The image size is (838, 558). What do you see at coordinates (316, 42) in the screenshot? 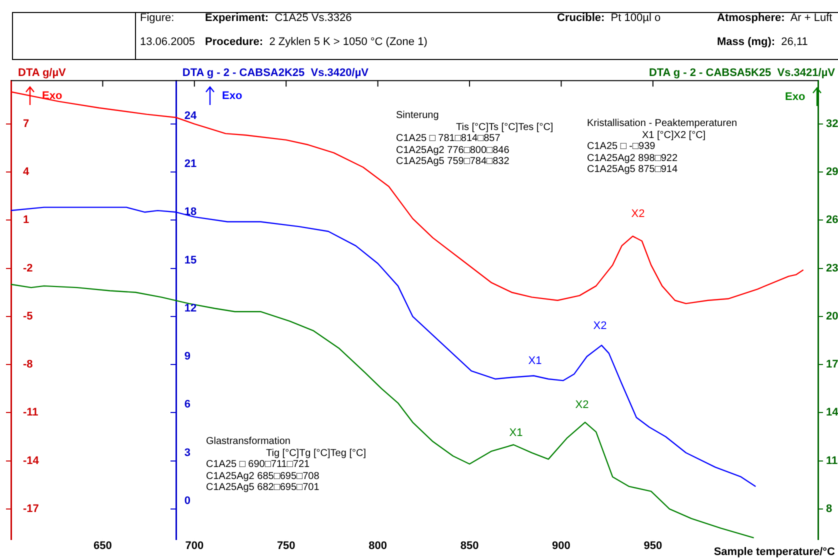
I see `text: Procedure: 2 Zyklen 5 K > 1050 °C (Zone 1)` at bounding box center [316, 42].